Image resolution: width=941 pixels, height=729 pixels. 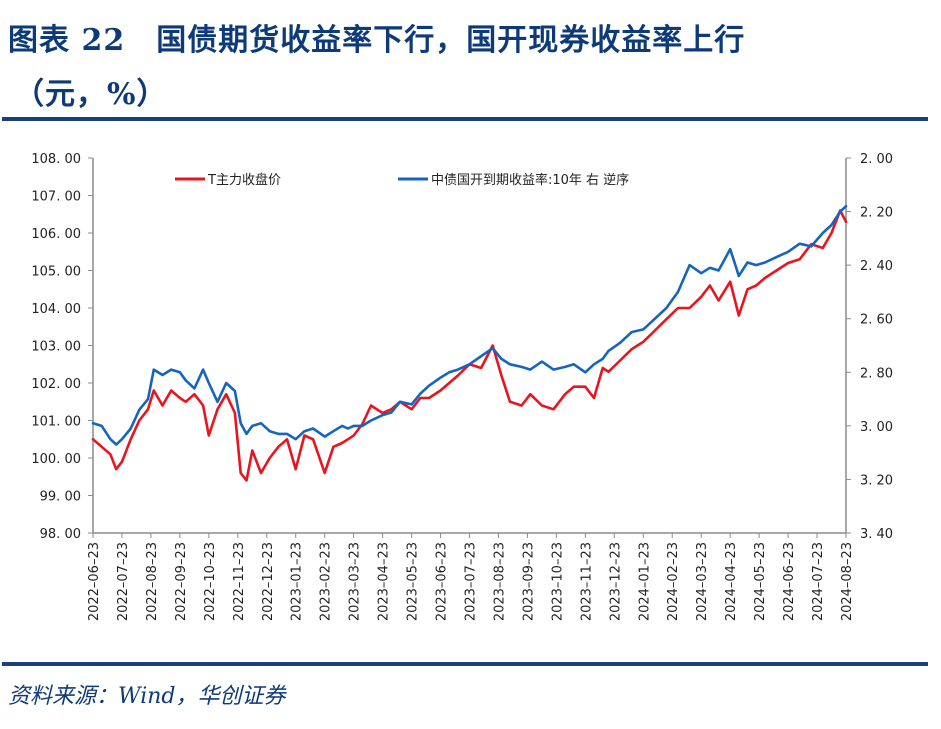 What do you see at coordinates (789, 581) in the screenshot?
I see `x-tick-label: 2024–06–23` at bounding box center [789, 581].